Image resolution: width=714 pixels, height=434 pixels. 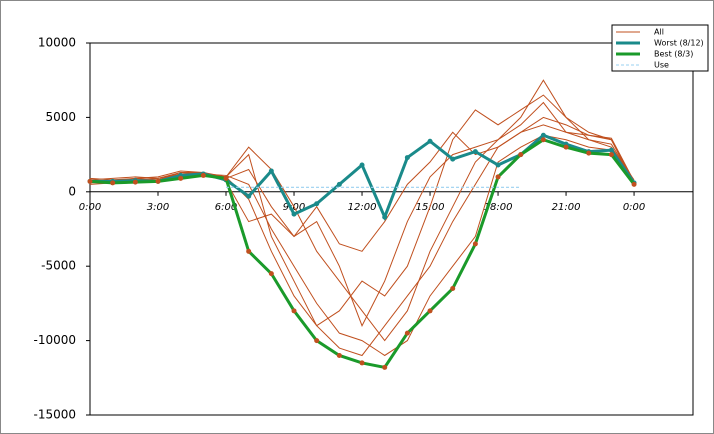 I want to click on legend, so click(x=660, y=48).